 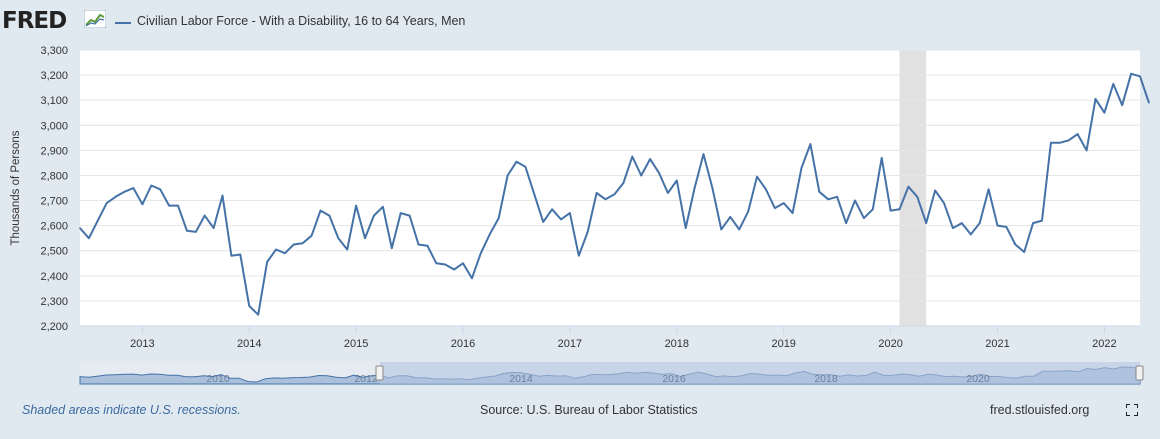 I want to click on navigator-selected-range, so click(x=760, y=373).